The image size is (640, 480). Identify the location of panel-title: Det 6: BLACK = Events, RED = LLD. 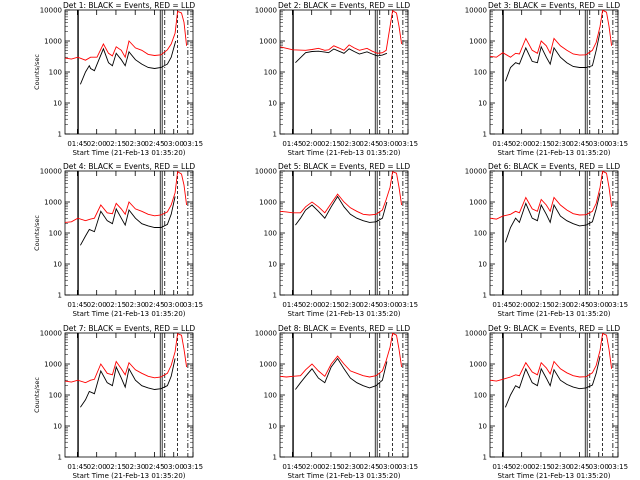
(554, 166).